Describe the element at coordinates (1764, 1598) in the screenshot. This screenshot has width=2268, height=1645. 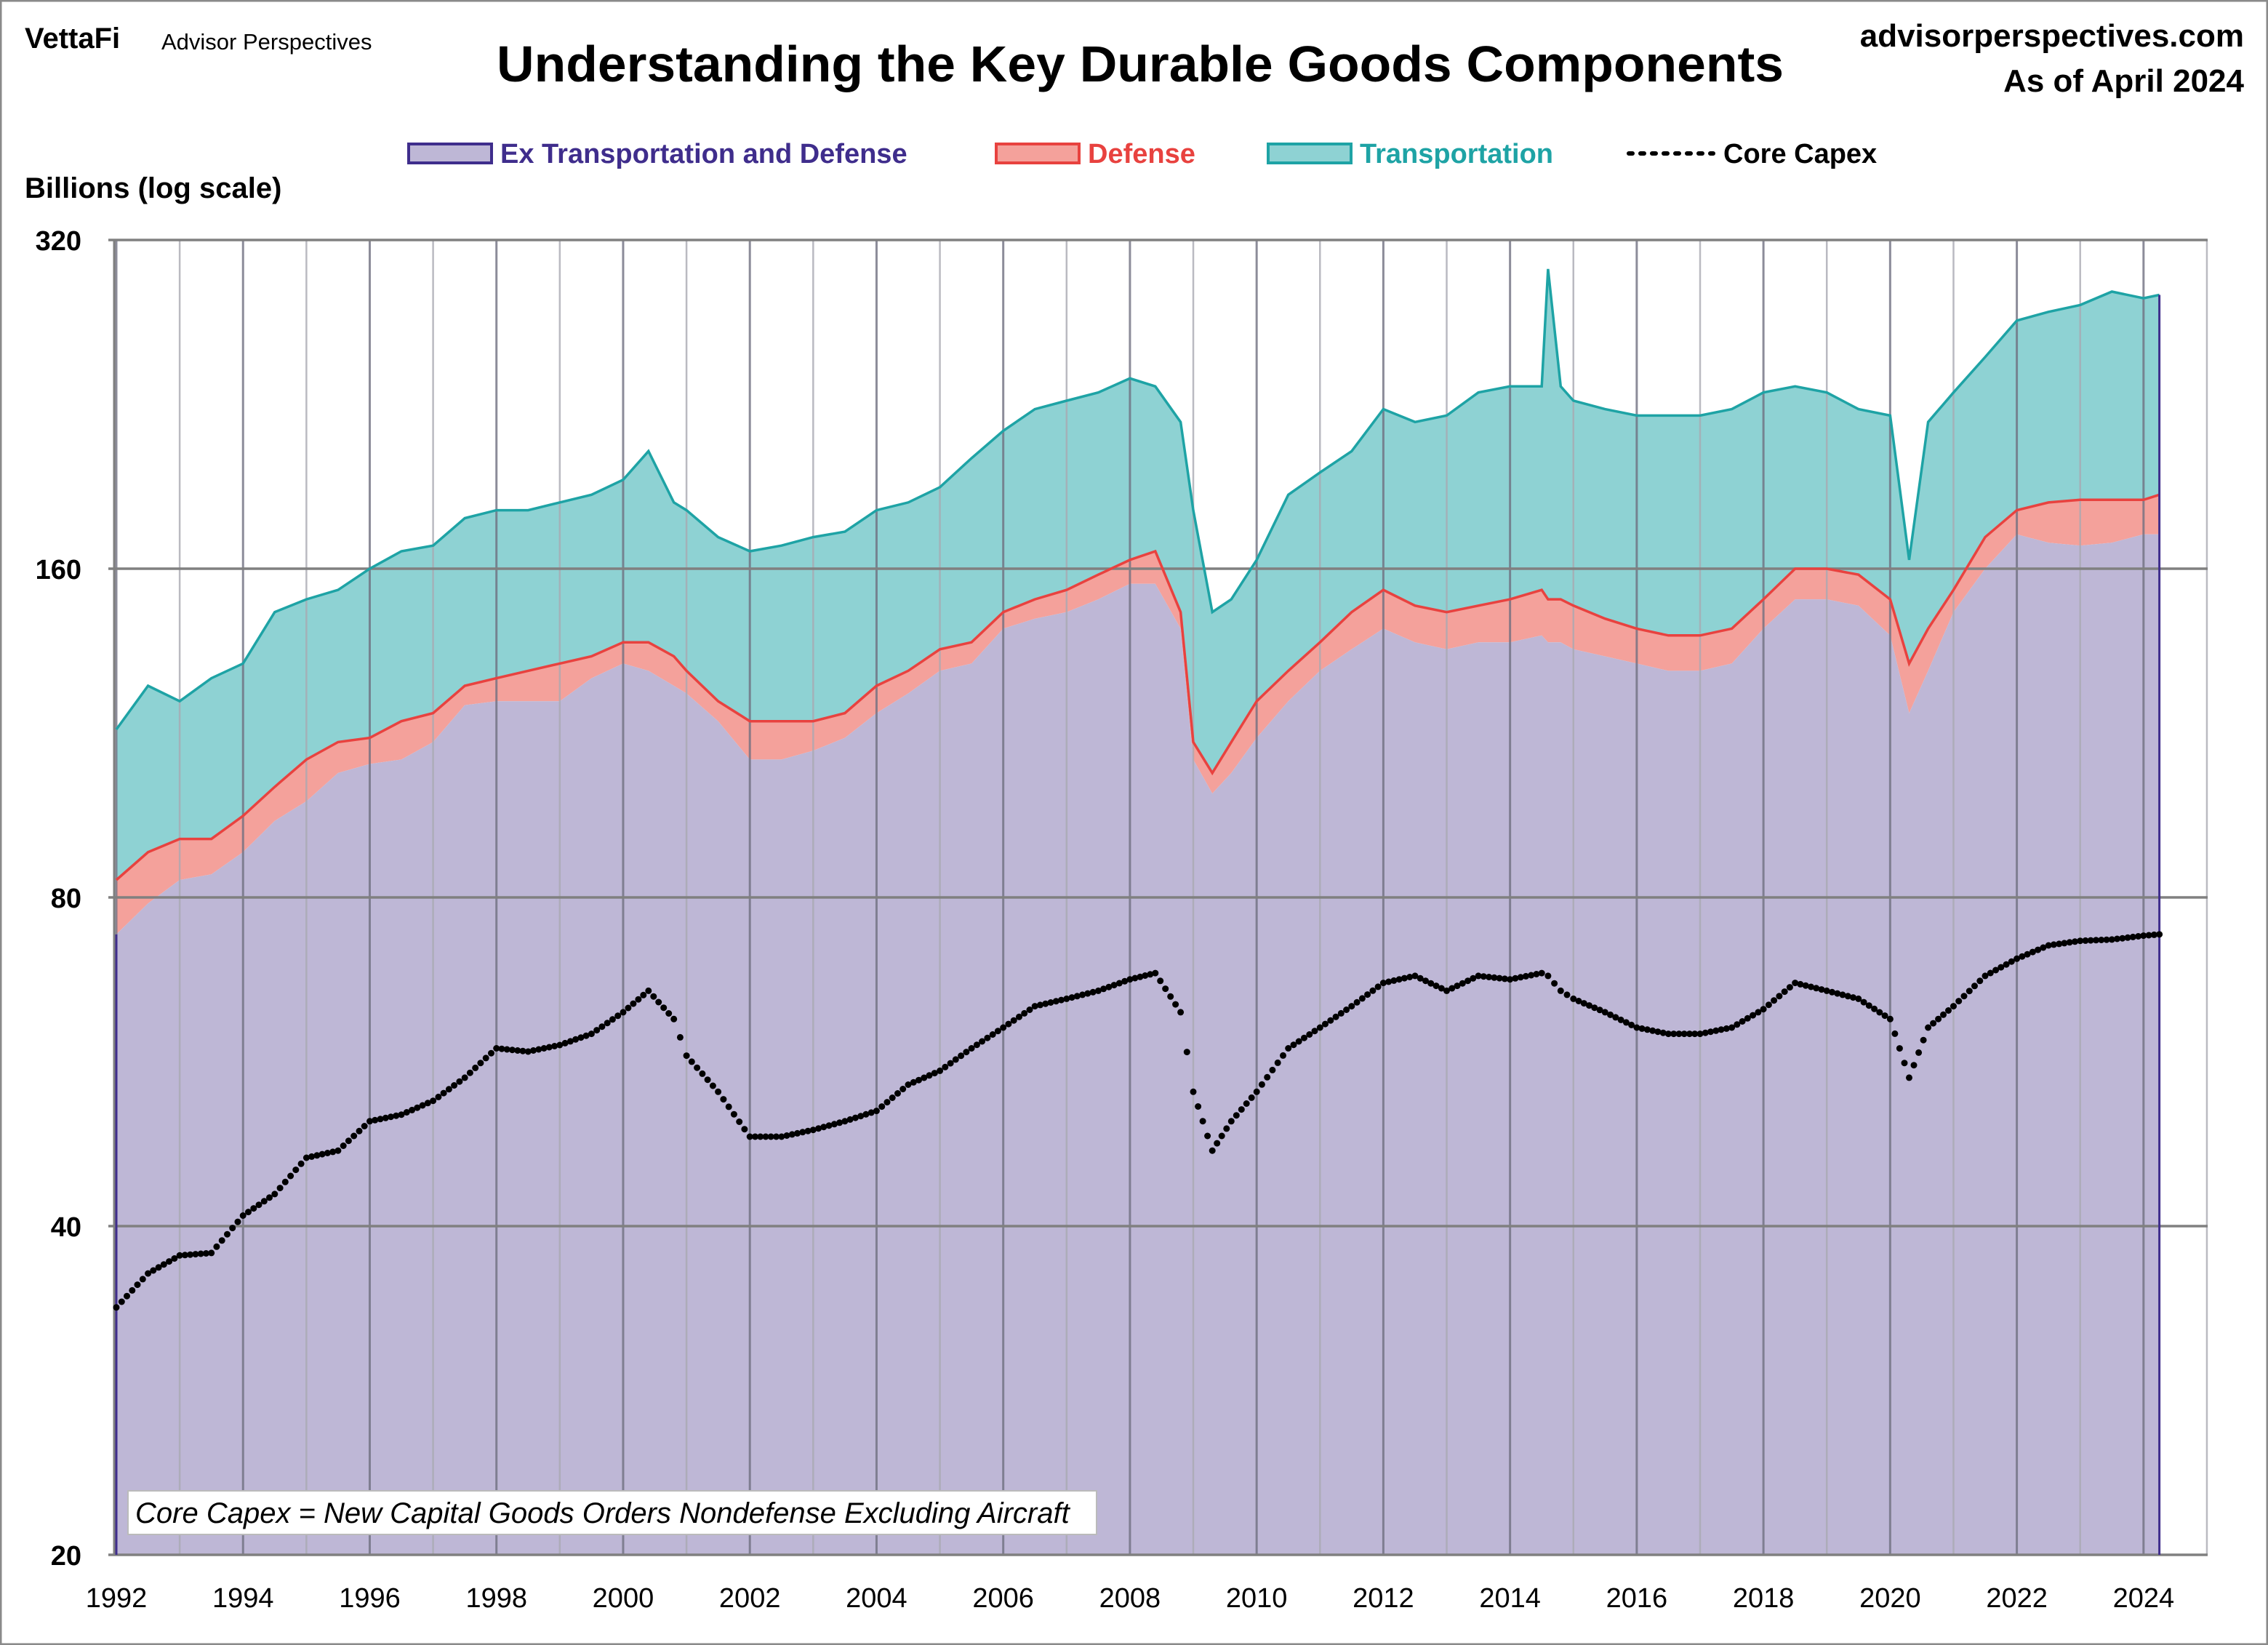
I see `x-tick-label: 2018` at that location.